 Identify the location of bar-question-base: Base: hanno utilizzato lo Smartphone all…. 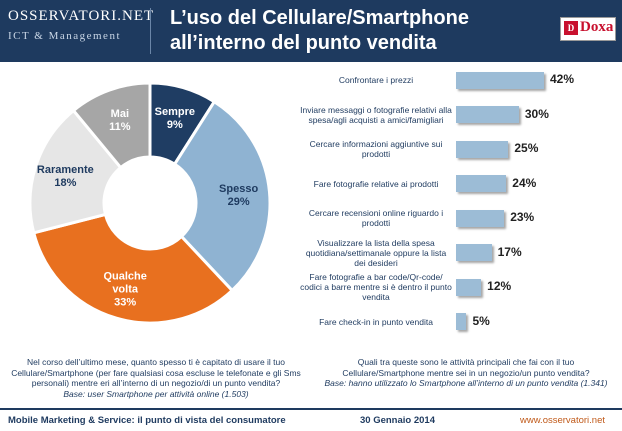
(466, 383).